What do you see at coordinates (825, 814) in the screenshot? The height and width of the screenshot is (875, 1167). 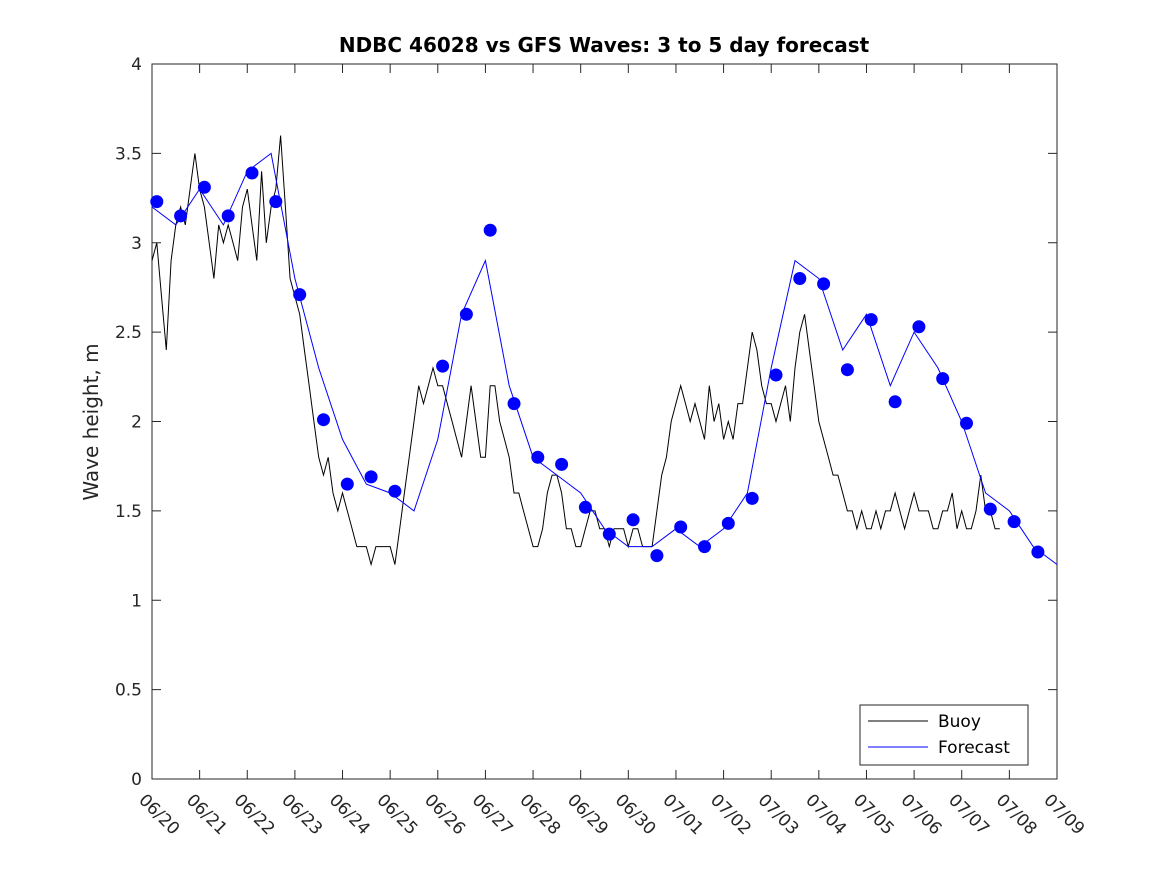 I see `x-tick-label: 07/04` at bounding box center [825, 814].